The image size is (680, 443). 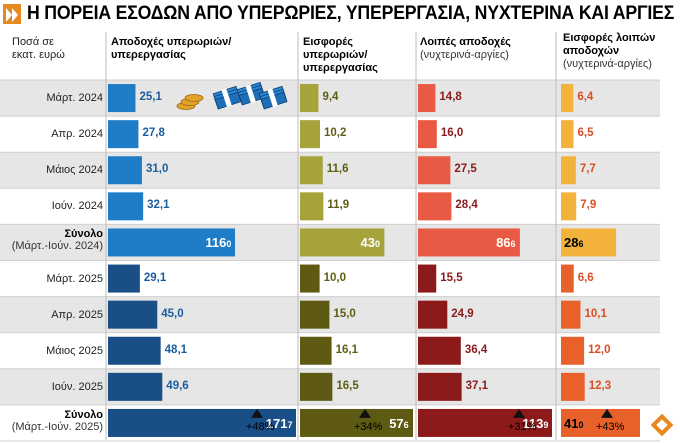 What do you see at coordinates (155, 278) in the screenshot?
I see `value-label-col1: 29,1` at bounding box center [155, 278].